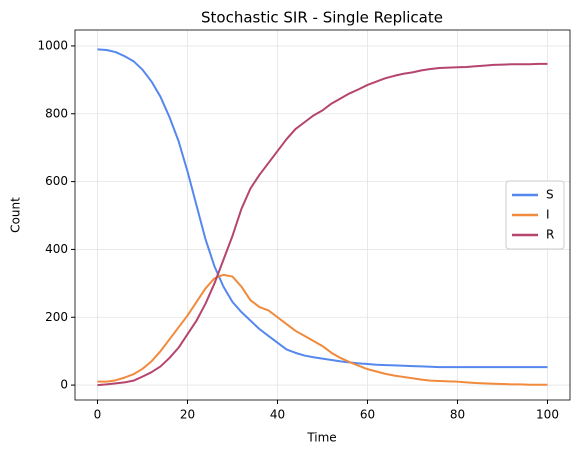  What do you see at coordinates (550, 235) in the screenshot?
I see `legend-label: R` at bounding box center [550, 235].